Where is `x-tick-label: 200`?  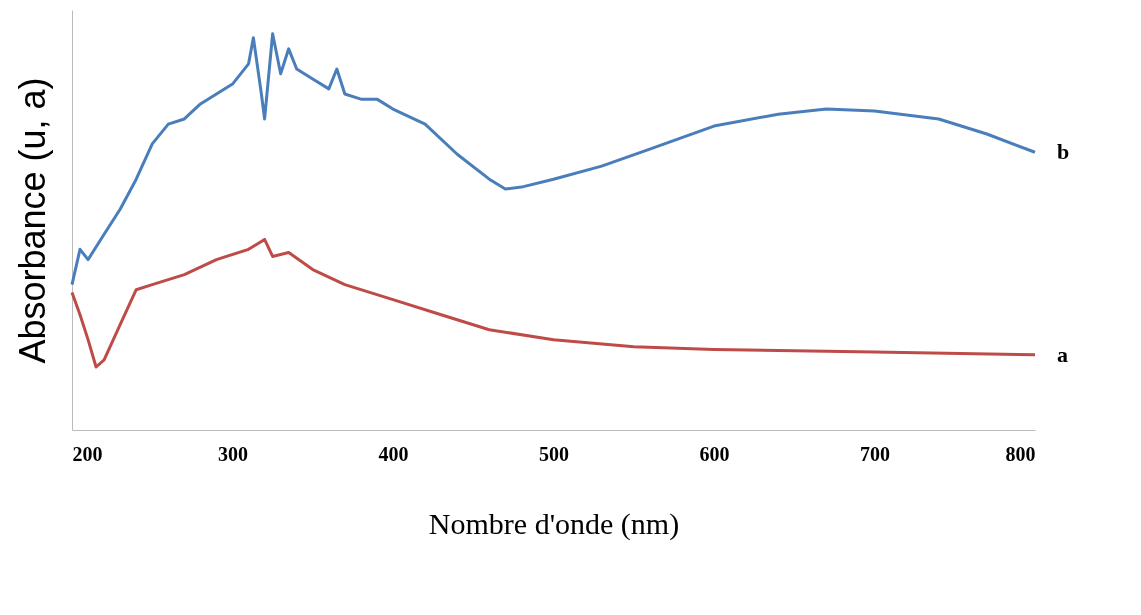 x-tick-label: 200 is located at coordinates (87, 453).